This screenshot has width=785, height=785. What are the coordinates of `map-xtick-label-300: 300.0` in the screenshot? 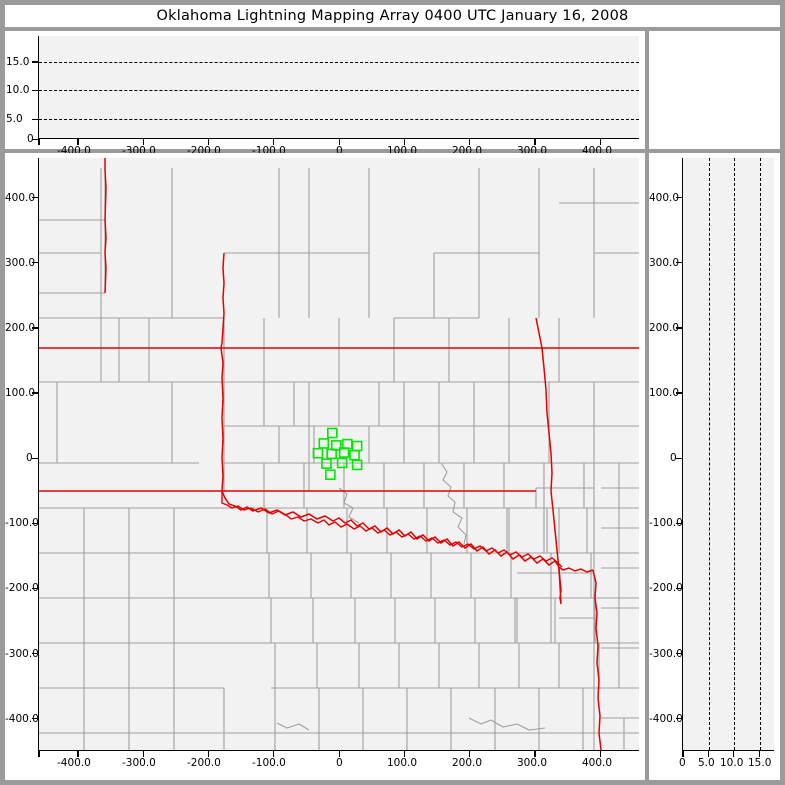 It's located at (532, 763).